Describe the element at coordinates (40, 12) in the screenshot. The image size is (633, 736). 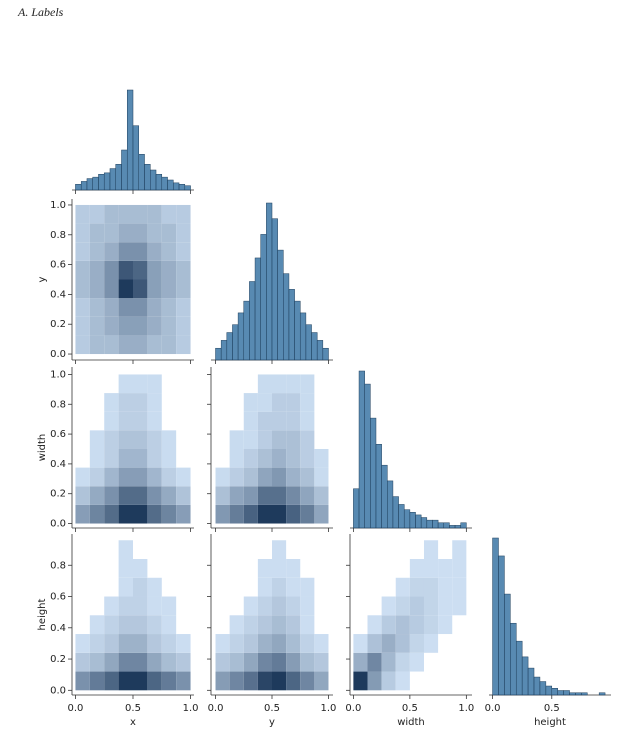
I see `figure-title: A. Labels` at that location.